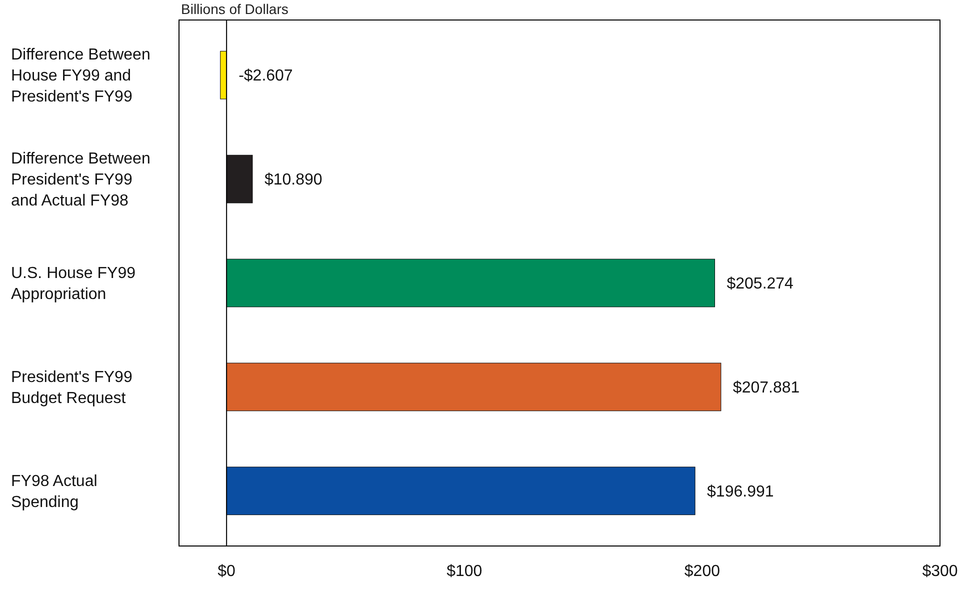 The height and width of the screenshot is (591, 964). What do you see at coordinates (234, 9) in the screenshot?
I see `x-axis-title: Billions of Dollars` at bounding box center [234, 9].